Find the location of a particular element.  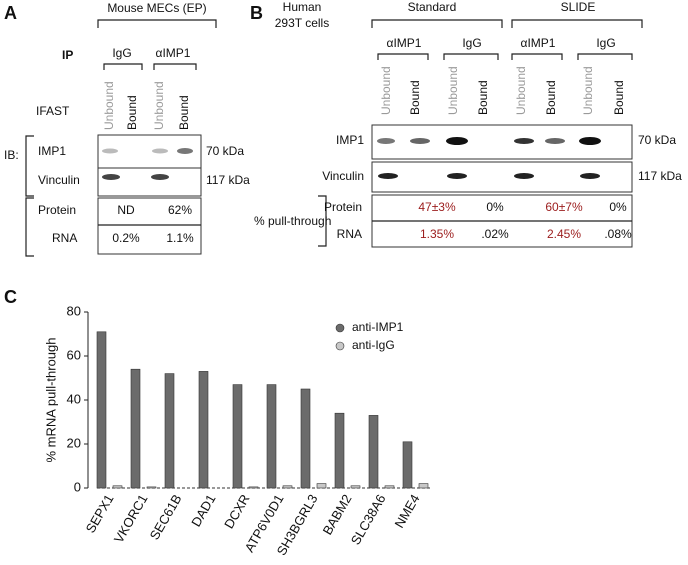

table-cell: 0% is located at coordinates (618, 207).